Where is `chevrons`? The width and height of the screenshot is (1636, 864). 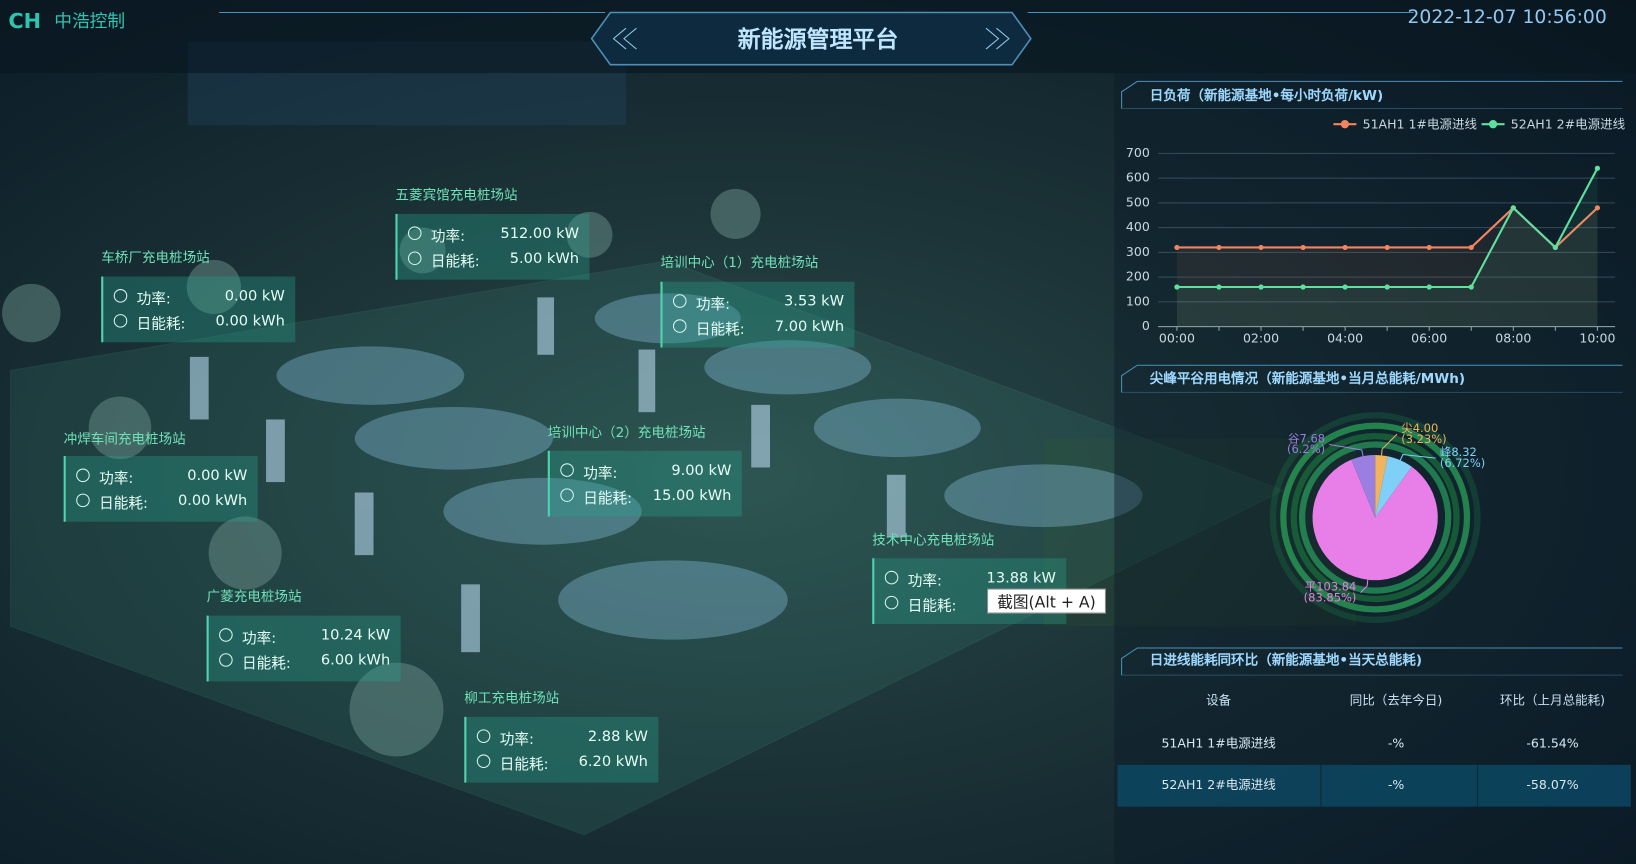 chevrons is located at coordinates (811, 38).